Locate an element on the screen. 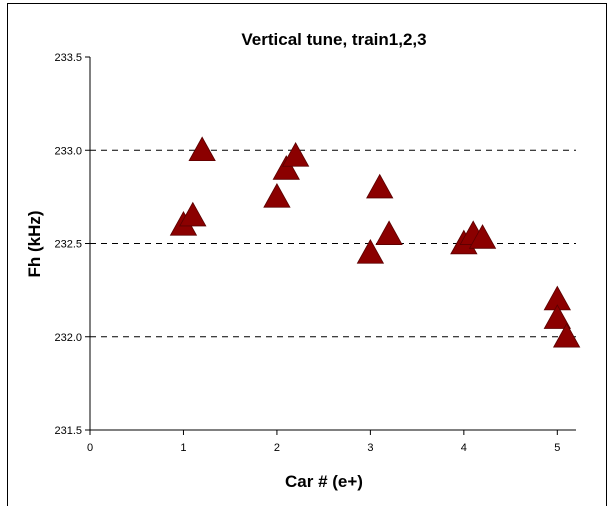 Image resolution: width=616 pixels, height=506 pixels. y-tick-label: 231.5 is located at coordinates (68, 431).